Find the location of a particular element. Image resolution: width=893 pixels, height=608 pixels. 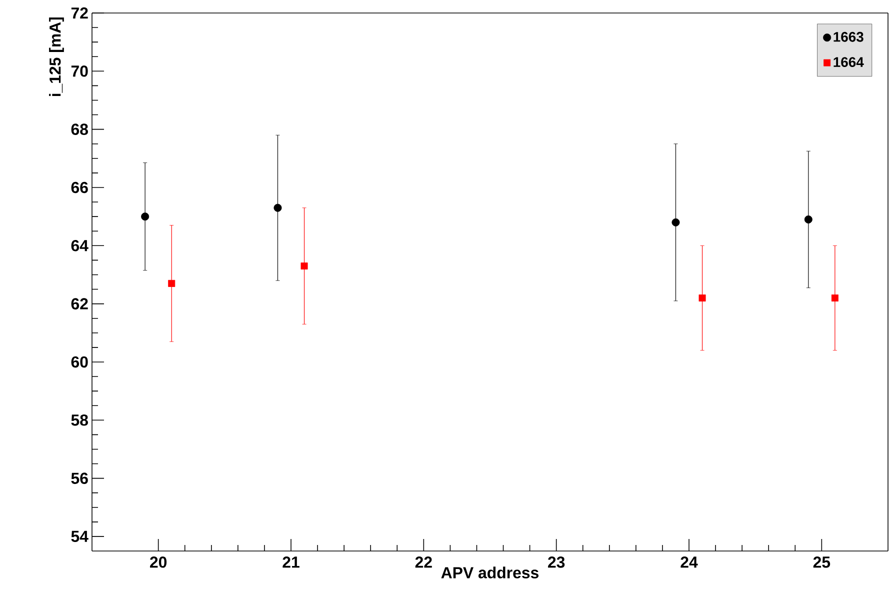

y-tick-label: 66 is located at coordinates (79, 188).